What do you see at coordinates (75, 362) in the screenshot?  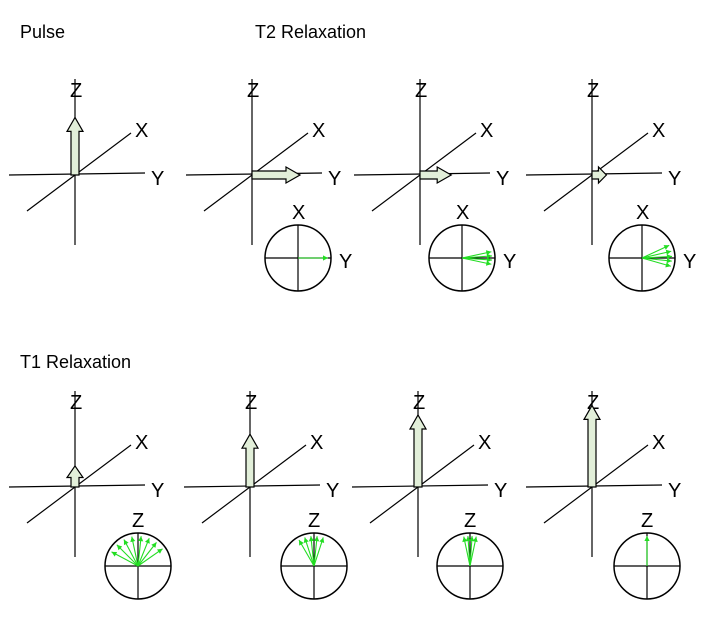 I see `heading-t1-relaxation: T1 Relaxation` at bounding box center [75, 362].